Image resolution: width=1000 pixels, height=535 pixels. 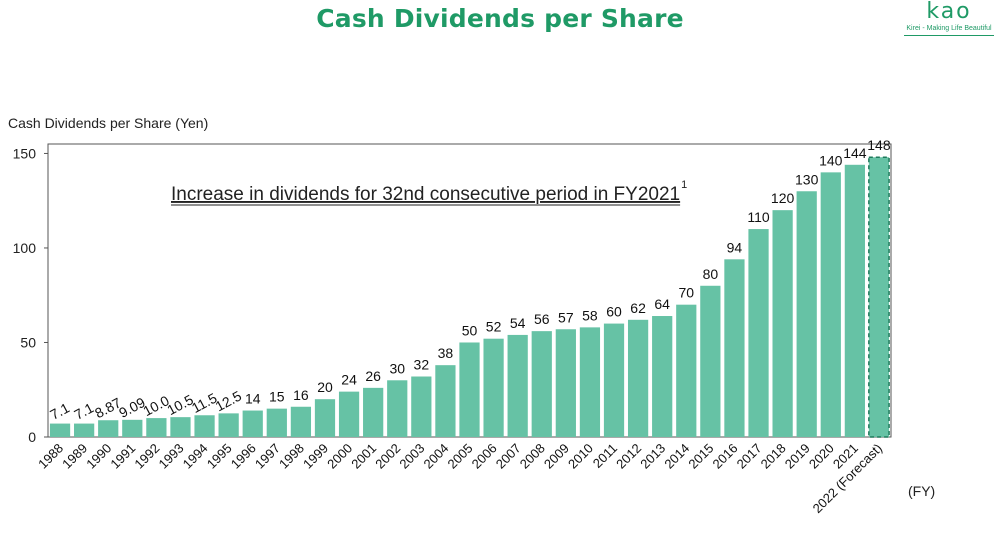 I want to click on x-tick-label: 1994, so click(x=195, y=456).